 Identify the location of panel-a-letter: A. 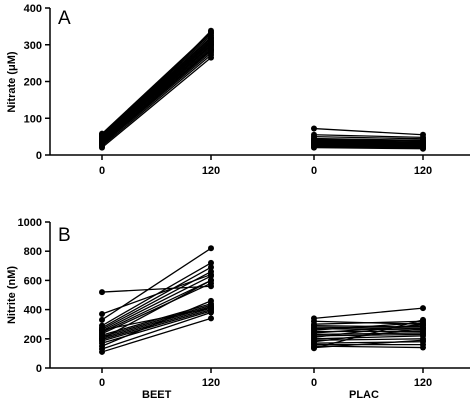
(64, 18).